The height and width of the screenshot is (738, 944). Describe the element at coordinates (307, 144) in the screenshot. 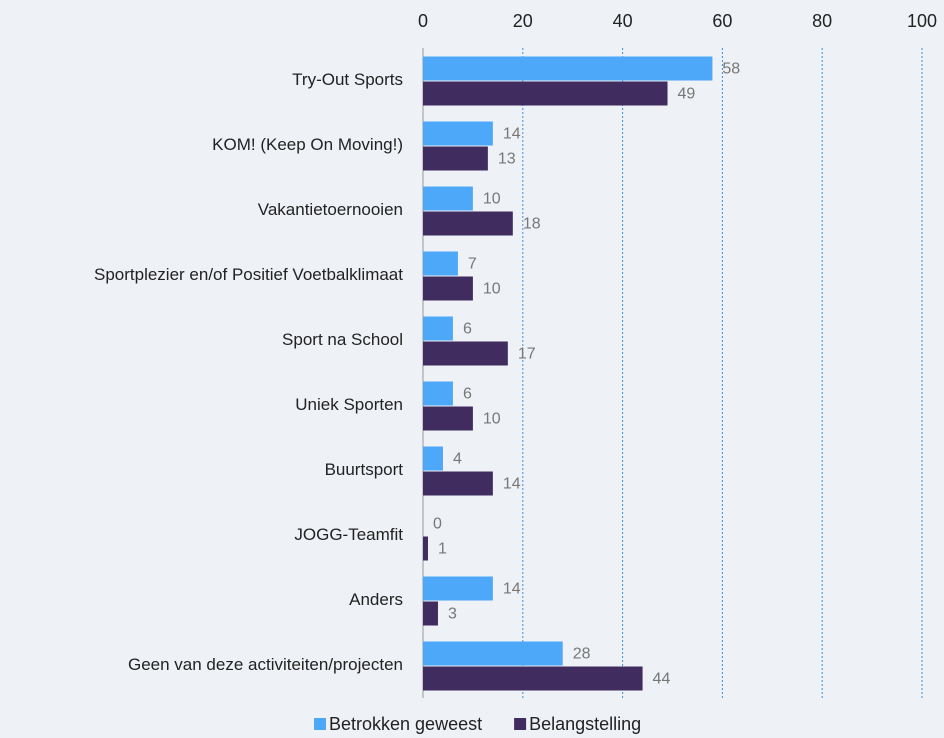

I see `y-tick-label: KOM! (Keep On Moving!)` at that location.